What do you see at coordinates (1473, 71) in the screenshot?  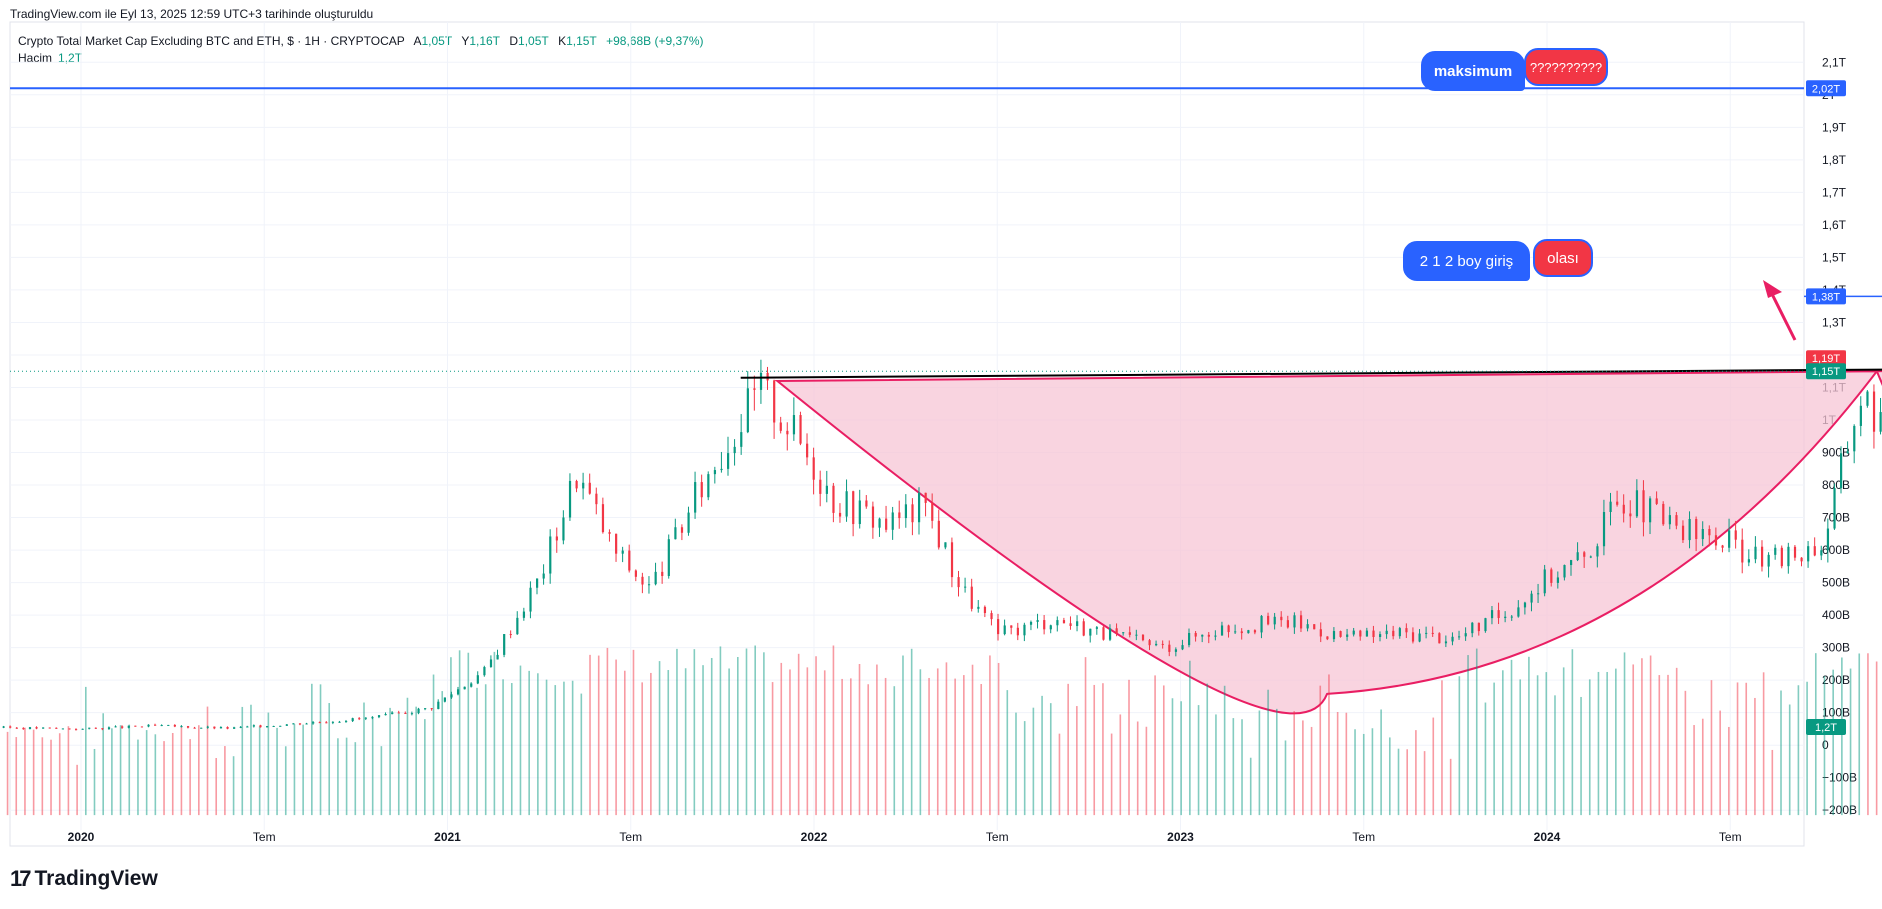 I see `max-annotation: maksimum` at bounding box center [1473, 71].